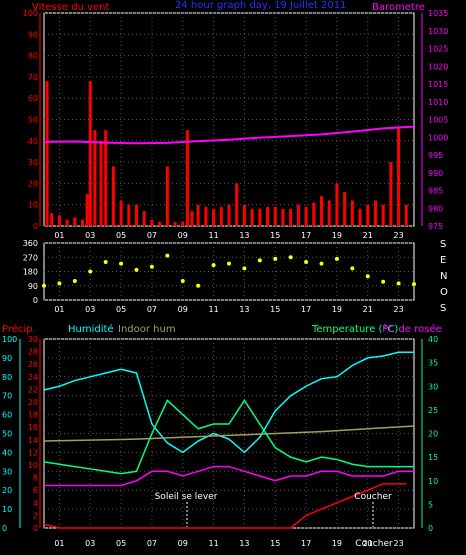 The image size is (466, 555). Describe the element at coordinates (33, 415) in the screenshot. I see `precip-axis-tick: 18` at that location.